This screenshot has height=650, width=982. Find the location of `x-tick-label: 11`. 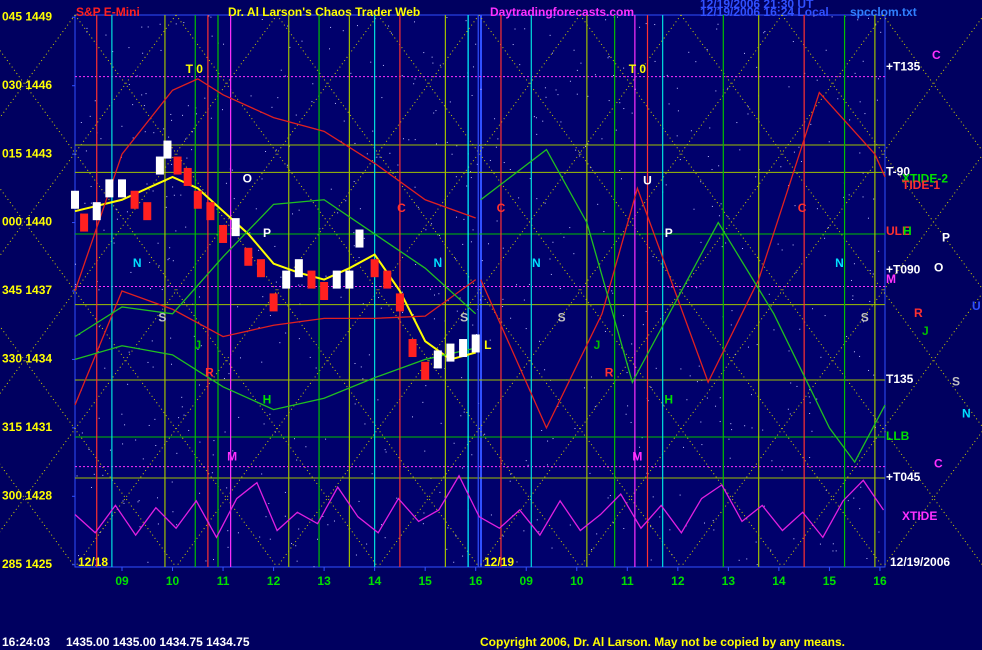

x-tick-label: 11 is located at coordinates (627, 581).